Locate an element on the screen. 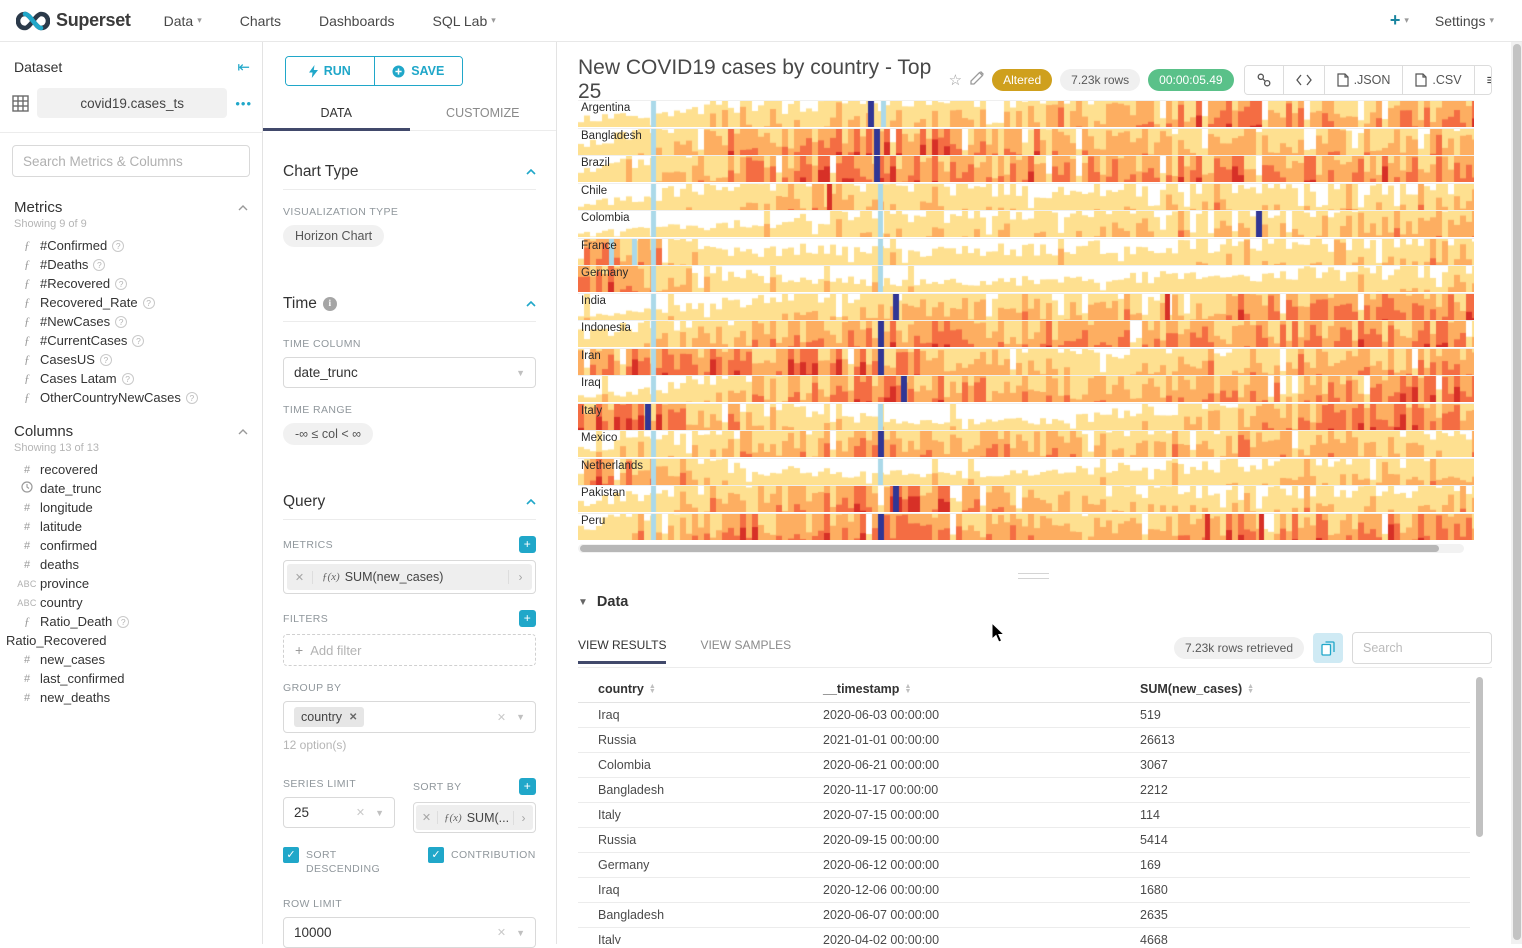 The height and width of the screenshot is (948, 1522). chart-menu-button: ≡ is located at coordinates (1482, 80).